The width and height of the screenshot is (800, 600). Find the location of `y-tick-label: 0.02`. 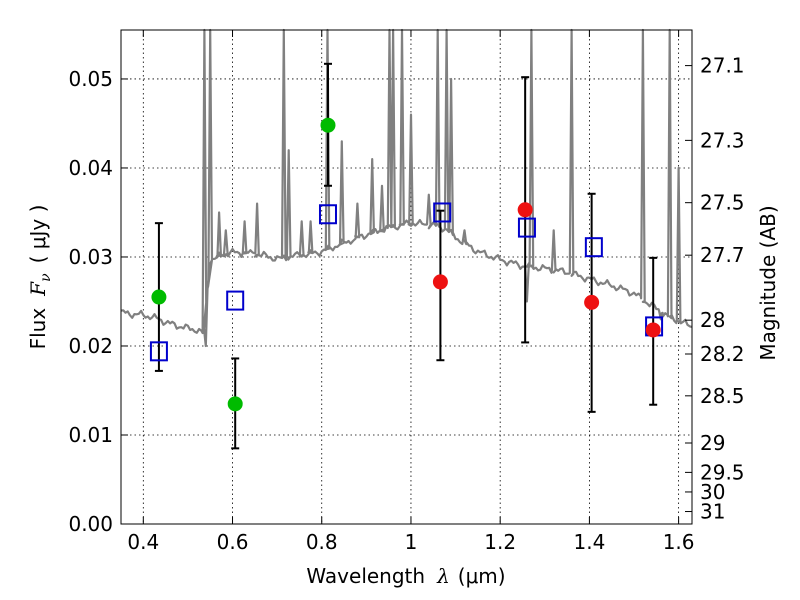

y-tick-label: 0.02 is located at coordinates (90, 346).